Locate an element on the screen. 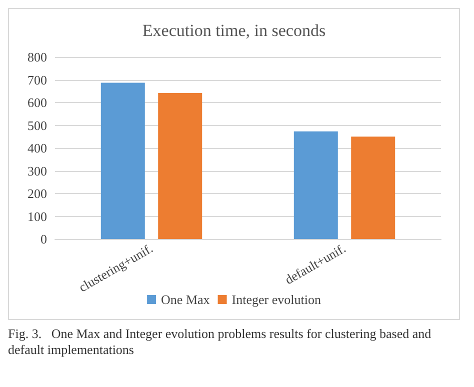 This screenshot has width=474, height=387. y-tick-label: 0 is located at coordinates (43, 239).